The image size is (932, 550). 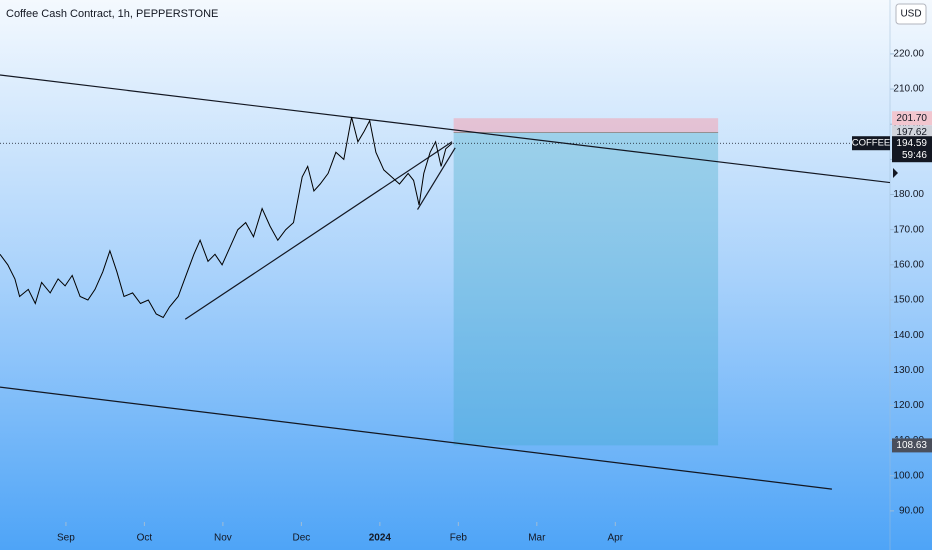 What do you see at coordinates (459, 538) in the screenshot?
I see `x-tick-label: Feb` at bounding box center [459, 538].